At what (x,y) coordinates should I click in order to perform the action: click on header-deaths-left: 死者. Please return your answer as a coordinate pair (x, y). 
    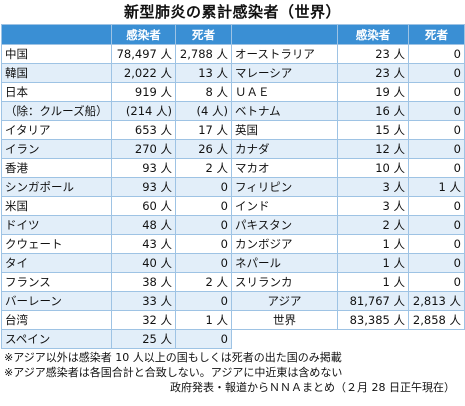
    Looking at the image, I should click on (203, 34).